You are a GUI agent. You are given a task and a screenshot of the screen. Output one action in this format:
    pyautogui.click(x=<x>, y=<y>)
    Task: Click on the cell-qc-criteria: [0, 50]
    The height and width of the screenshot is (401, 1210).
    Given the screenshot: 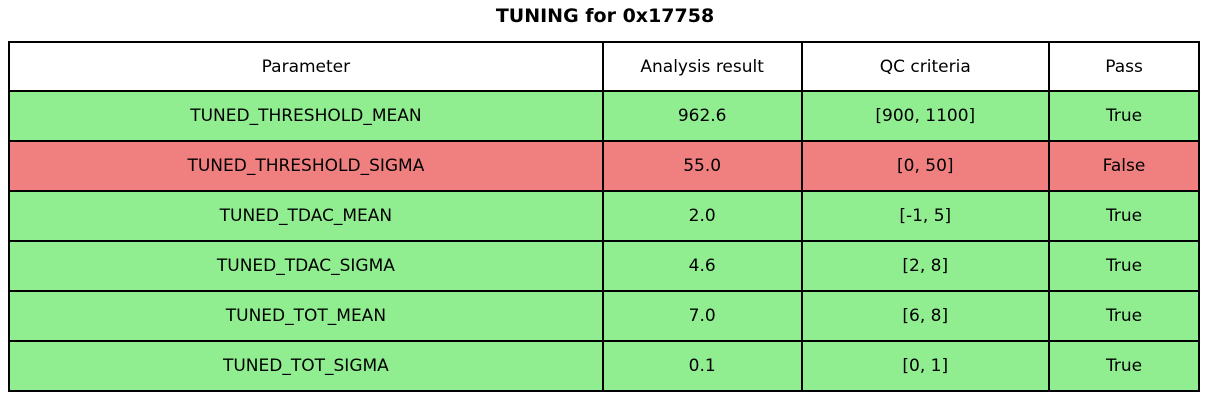 What is the action you would take?
    pyautogui.click(x=925, y=166)
    